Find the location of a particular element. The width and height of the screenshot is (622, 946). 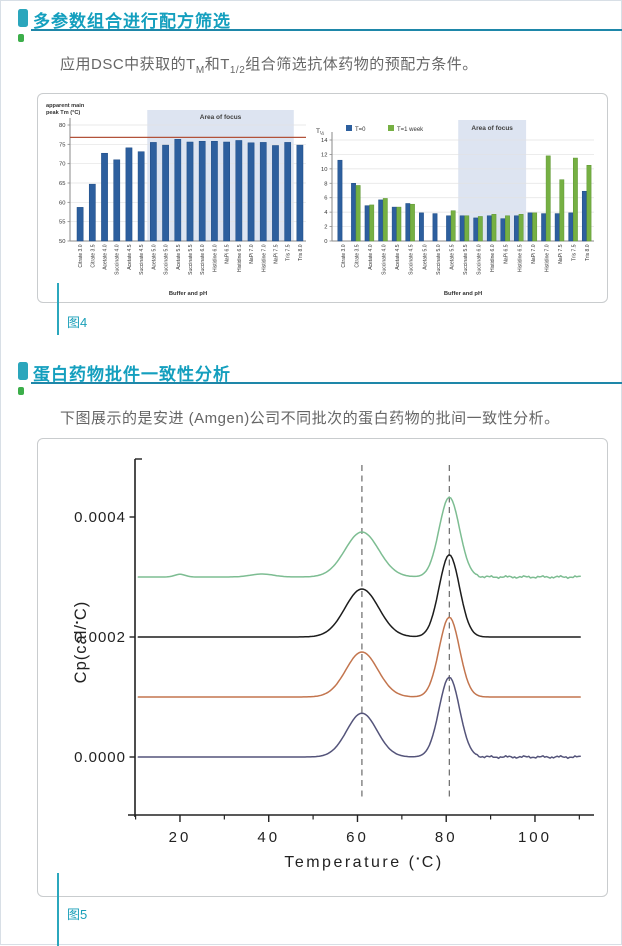

svg-text: T=0 is located at coordinates (360, 130).